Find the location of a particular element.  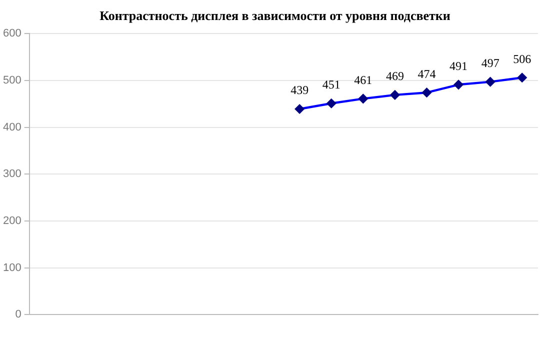

data-label: 491 is located at coordinates (459, 65).